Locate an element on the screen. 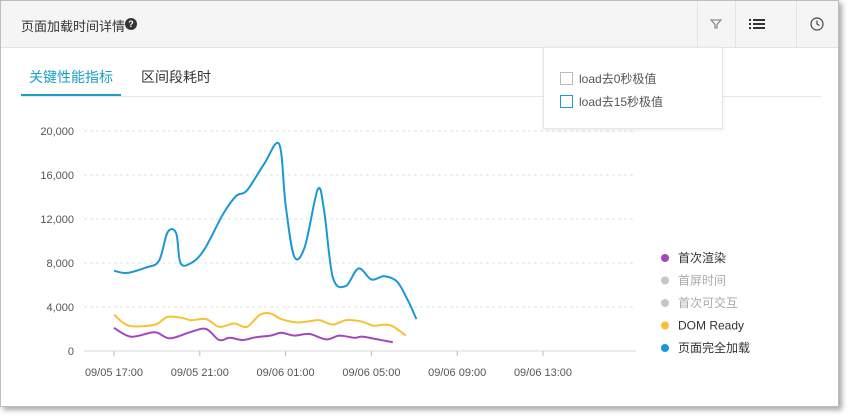 Image resolution: width=849 pixels, height=417 pixels. question-circle-icon: ? is located at coordinates (131, 24).